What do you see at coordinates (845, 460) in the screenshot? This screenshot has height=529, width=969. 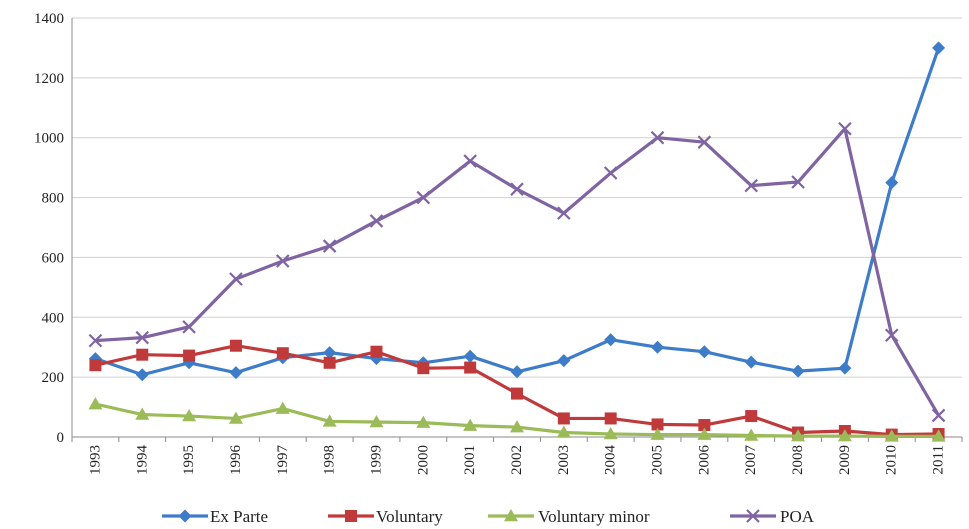 I see `x-tick-label: 2009` at bounding box center [845, 460].